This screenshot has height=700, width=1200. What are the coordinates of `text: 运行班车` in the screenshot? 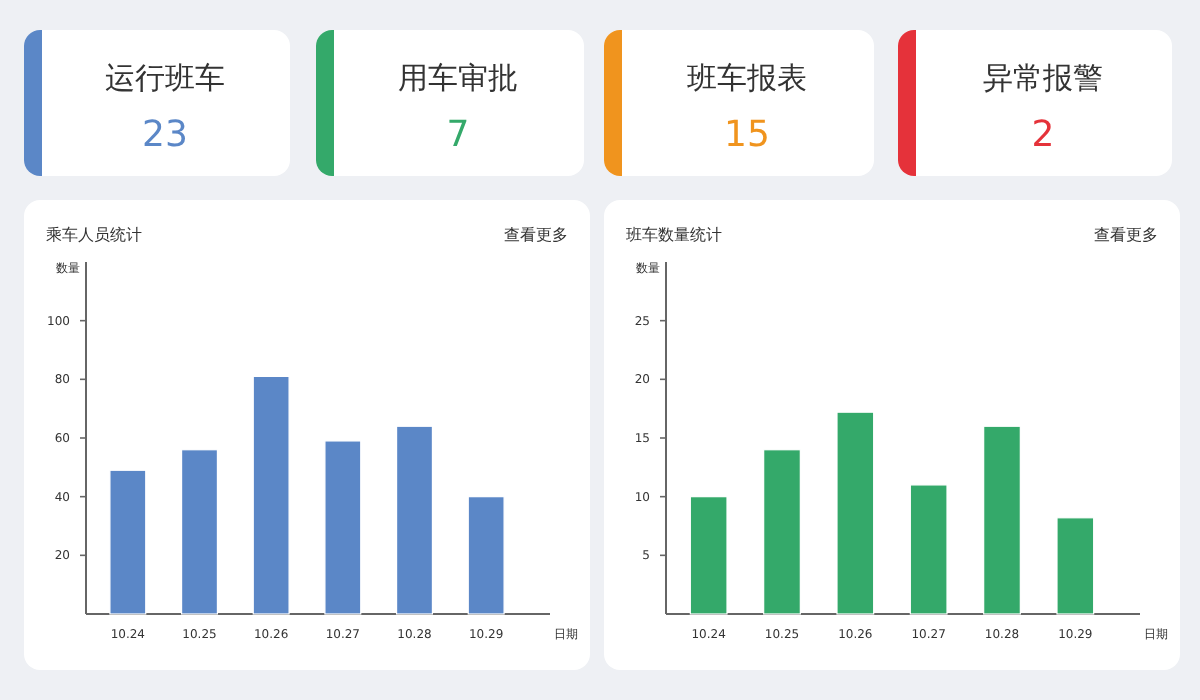 It's located at (165, 78).